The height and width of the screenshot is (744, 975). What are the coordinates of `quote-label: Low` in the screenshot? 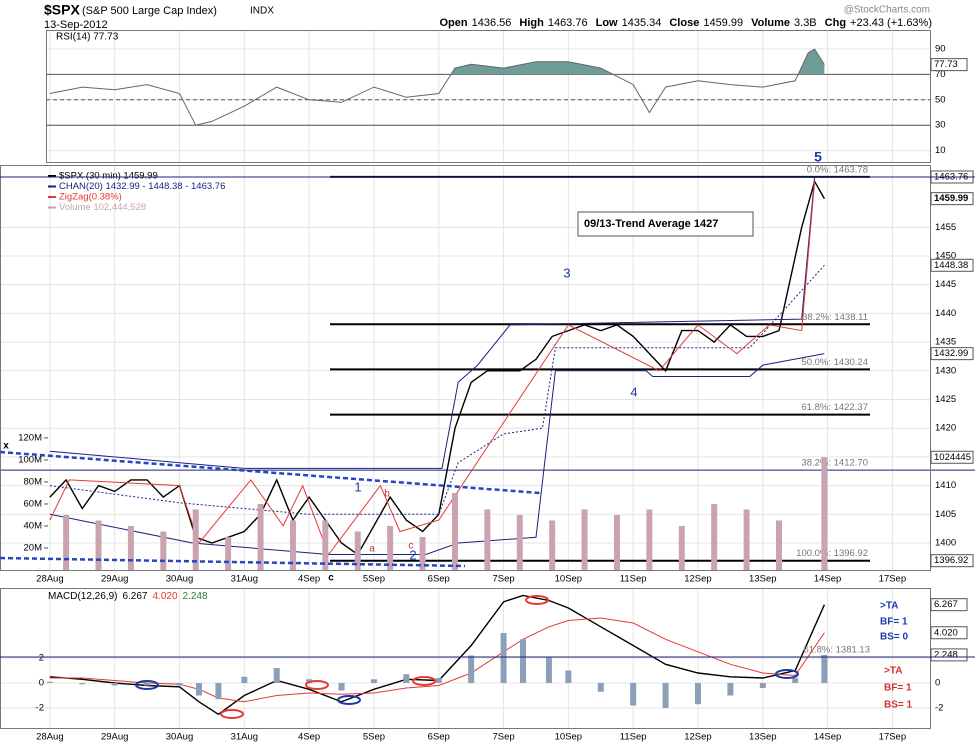 It's located at (607, 23).